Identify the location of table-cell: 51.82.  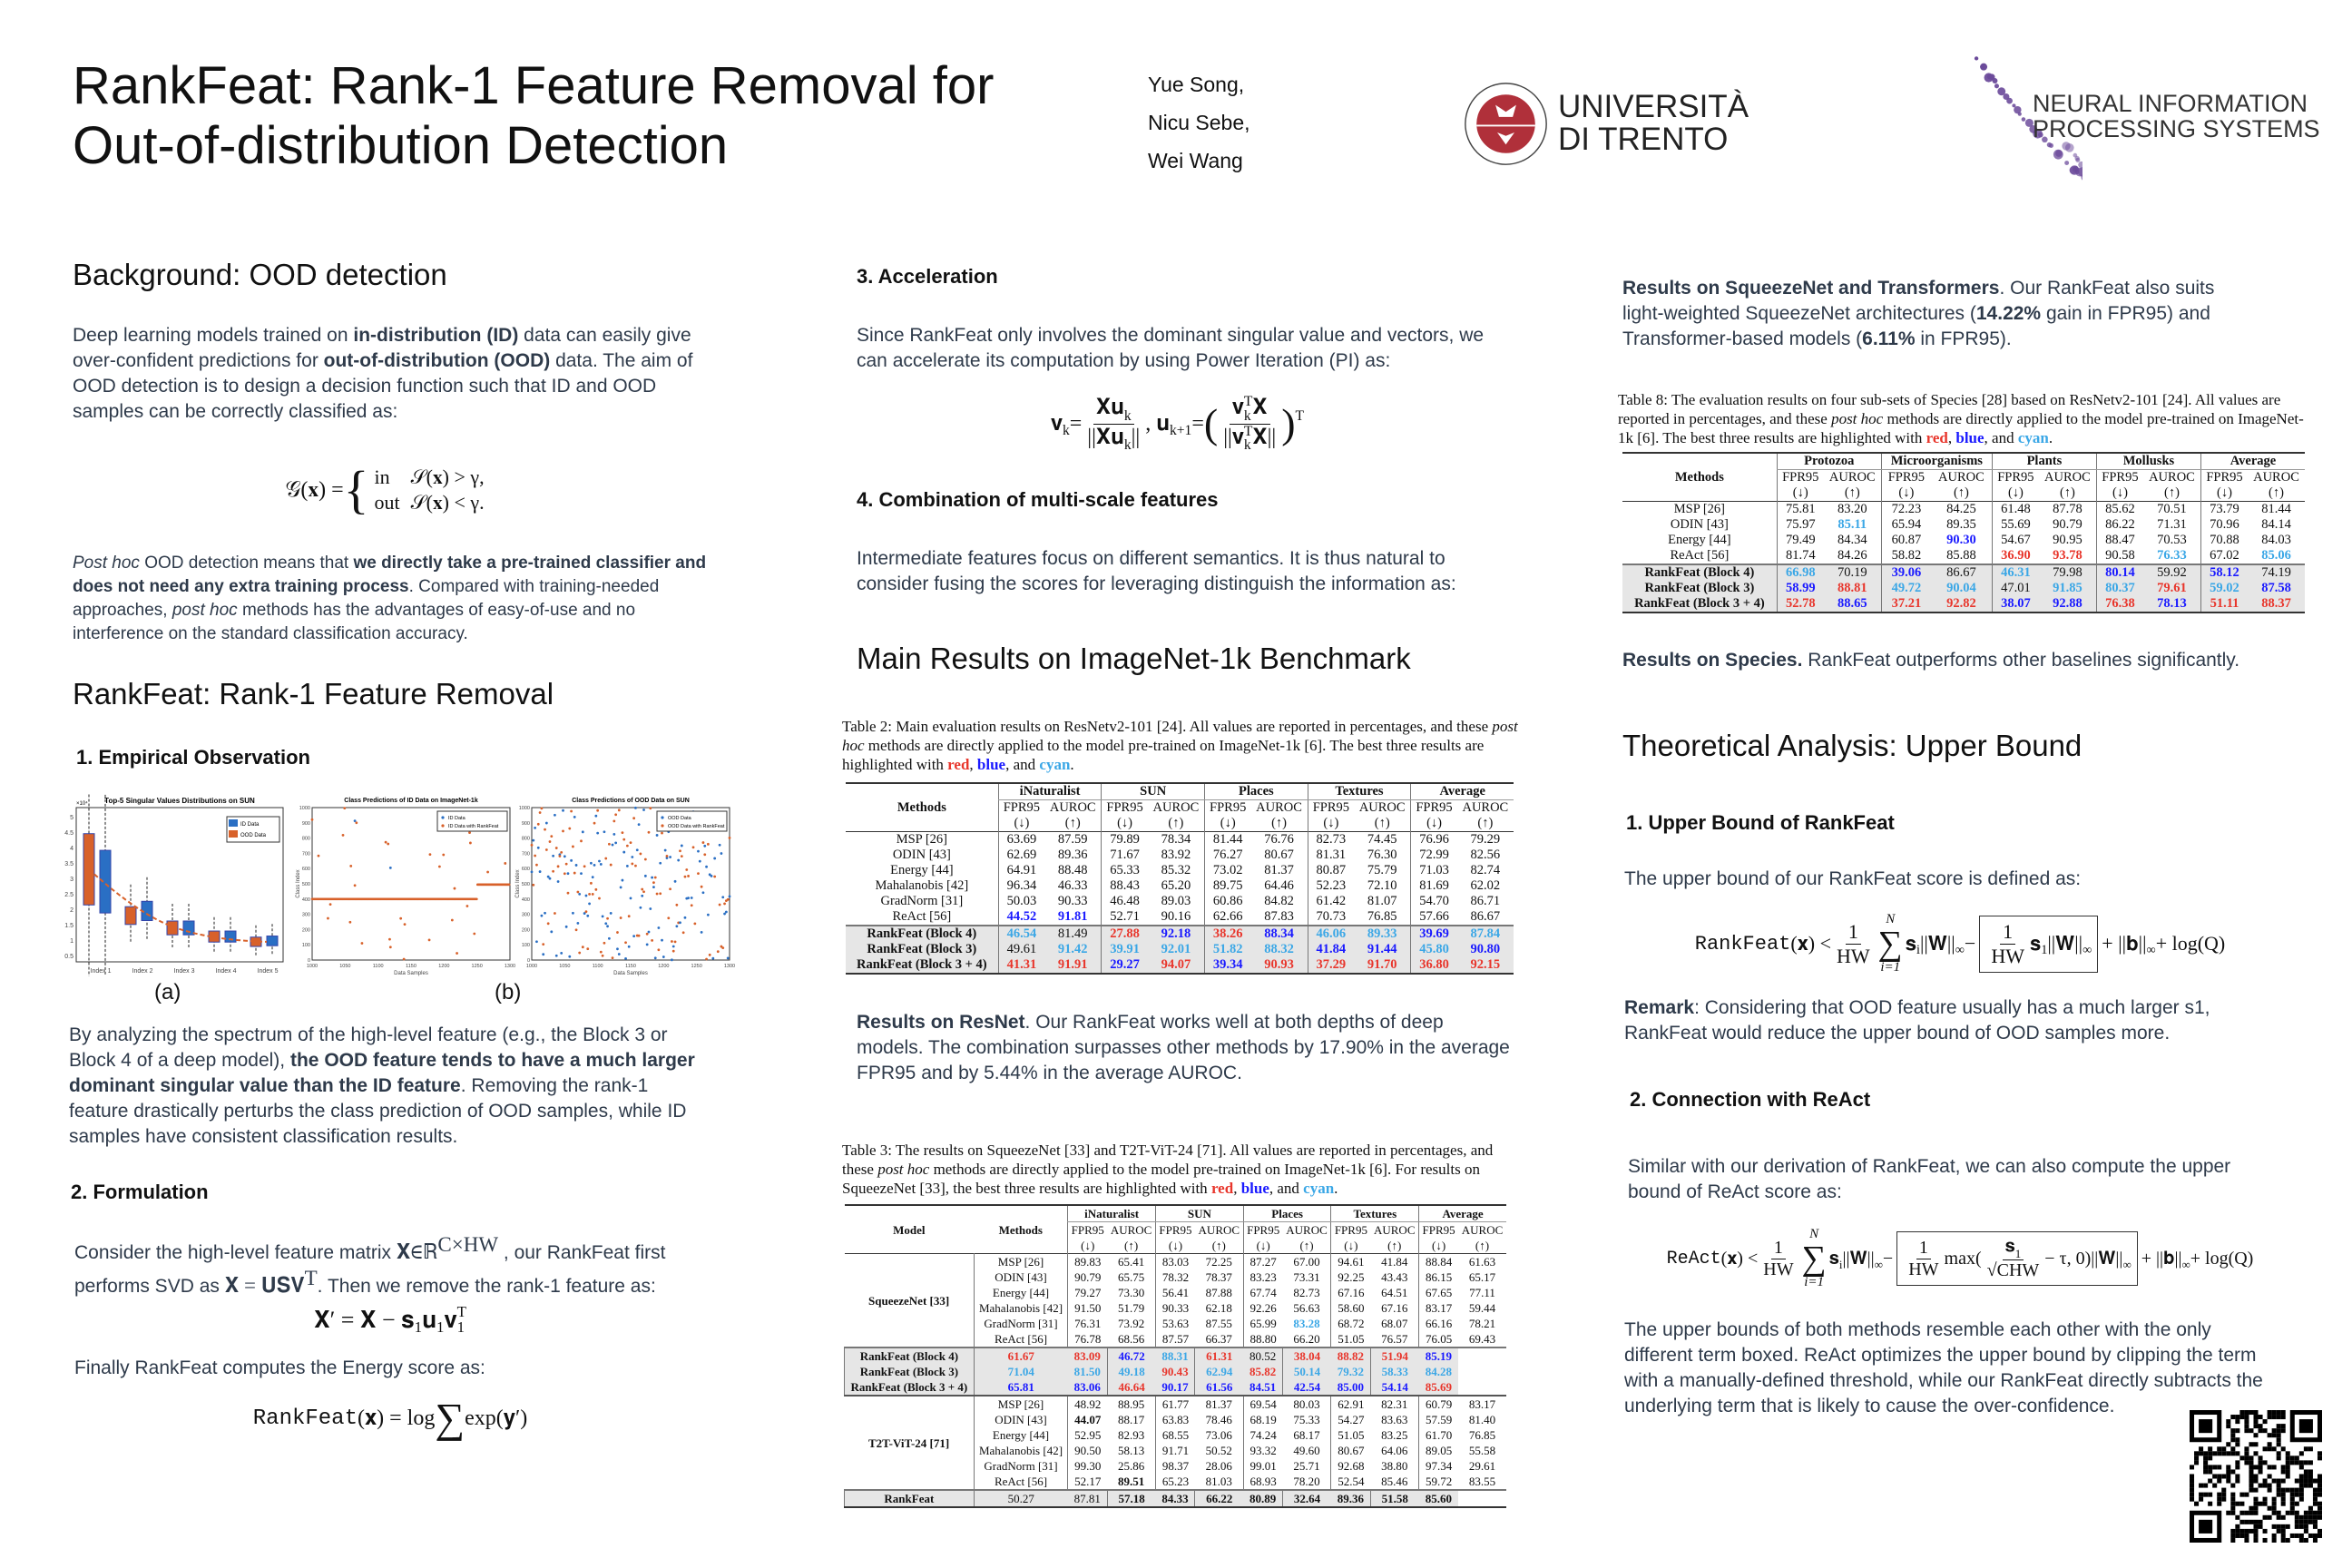
(1227, 949).